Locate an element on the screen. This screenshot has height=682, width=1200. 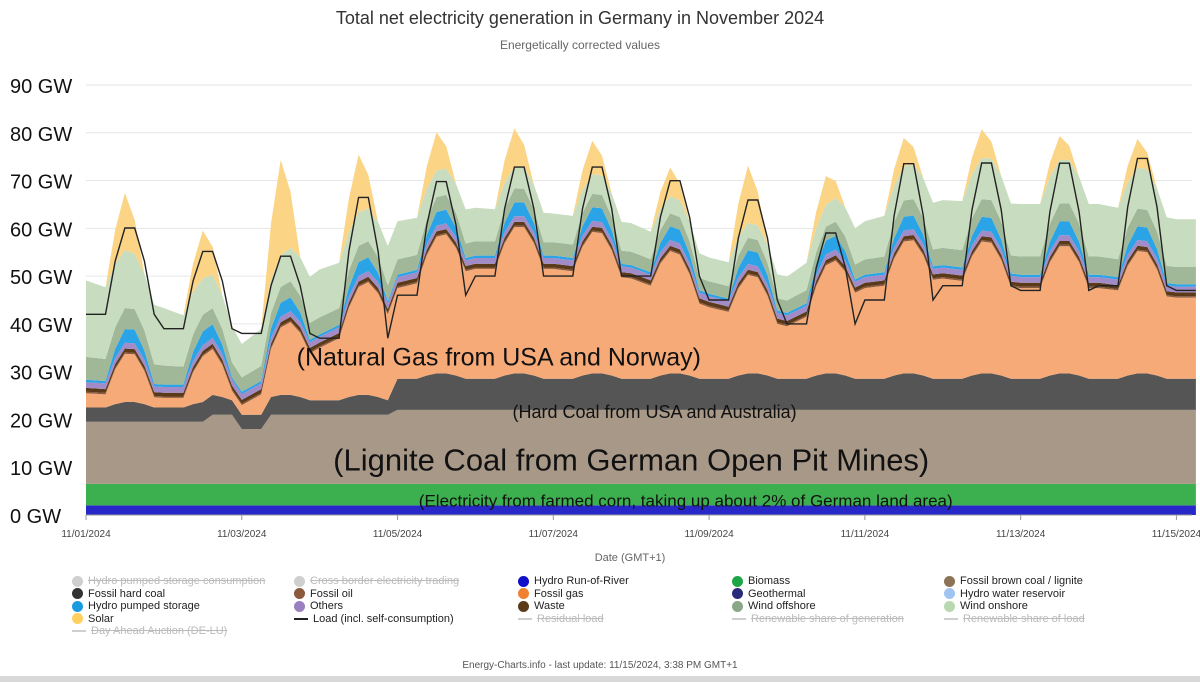
chart-subtitle: Energetically corrected values is located at coordinates (580, 45).